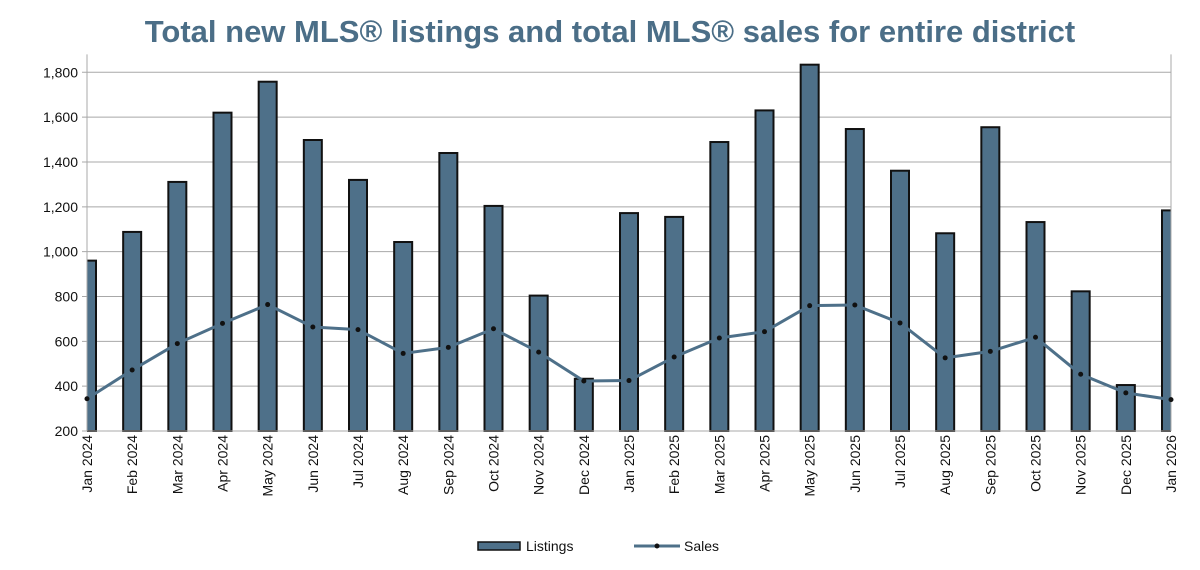  What do you see at coordinates (358, 461) in the screenshot?
I see `x-tick-label: Jul 2024` at bounding box center [358, 461].